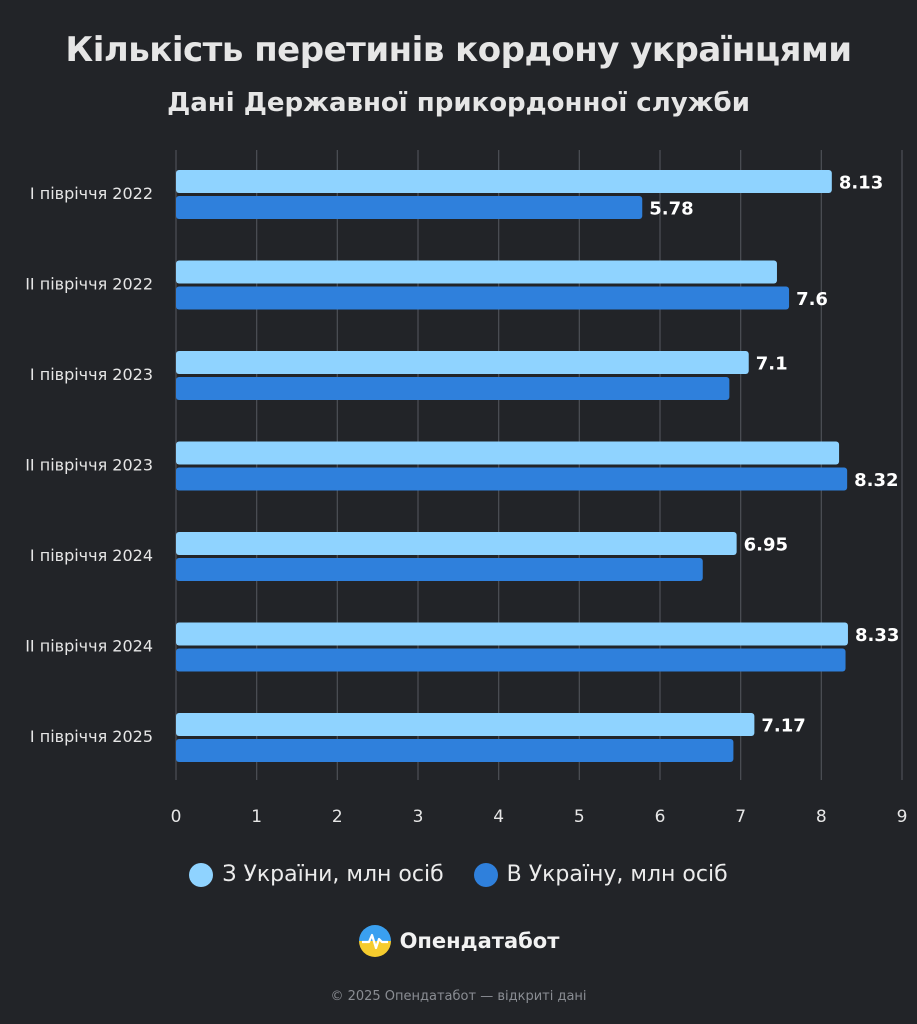  What do you see at coordinates (374, 941) in the screenshot?
I see `sun-logo-icon` at bounding box center [374, 941].